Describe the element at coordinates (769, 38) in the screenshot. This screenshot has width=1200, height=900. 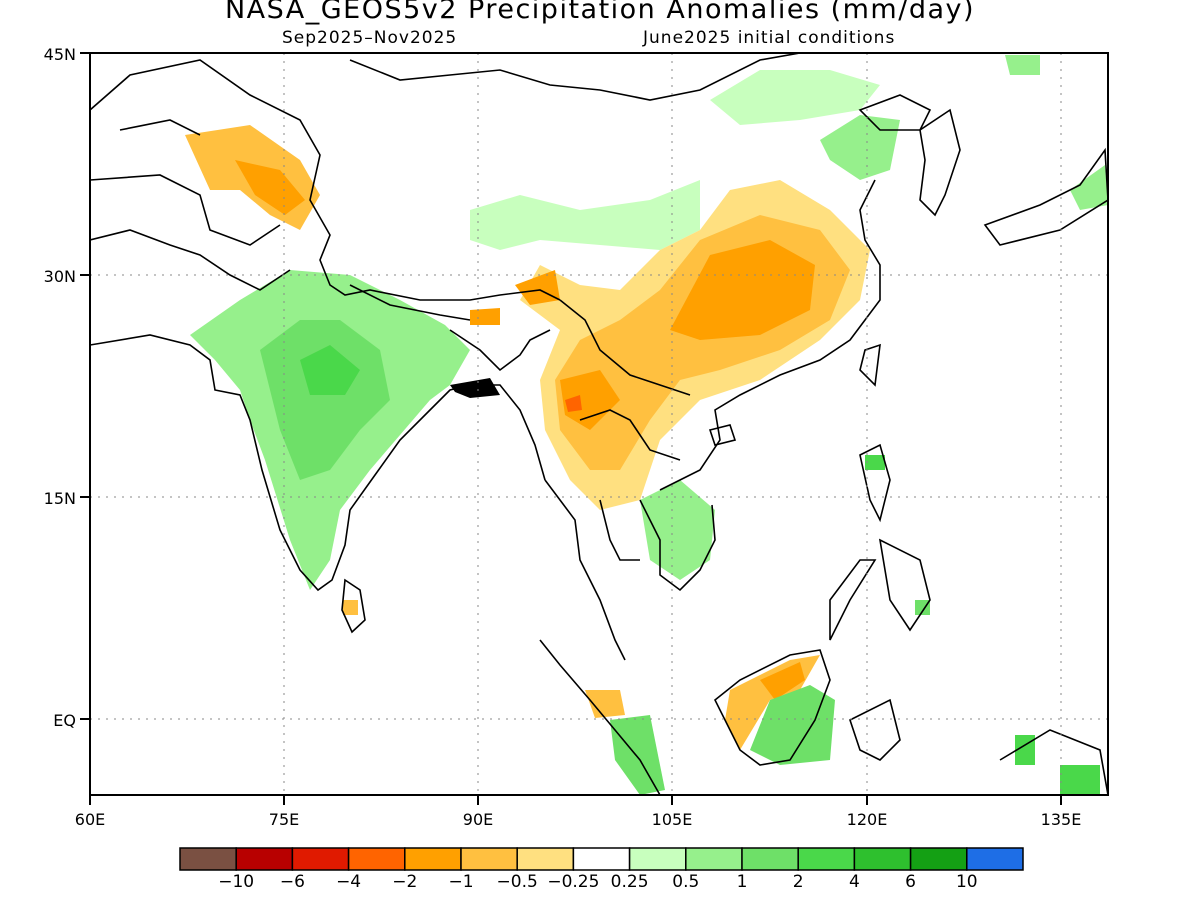
I see `init-subtitle: June2025 initial conditions` at that location.